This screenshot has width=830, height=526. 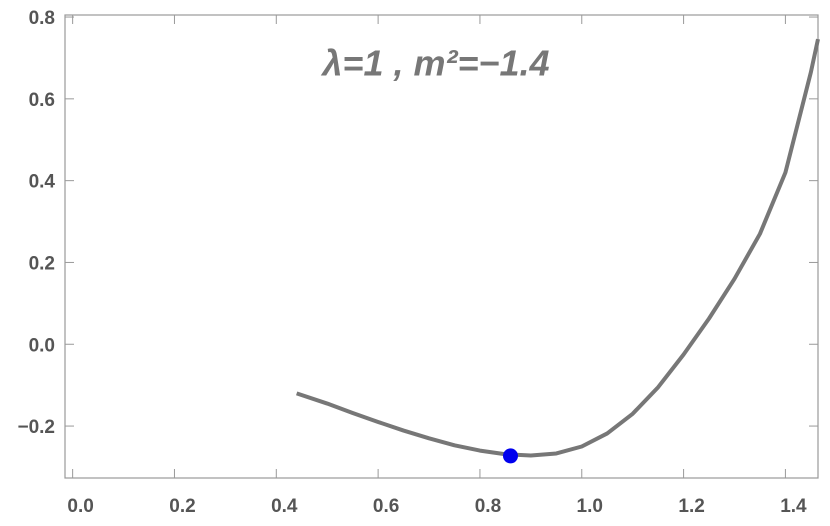 I want to click on x-tick-label: 0.8, so click(x=488, y=506).